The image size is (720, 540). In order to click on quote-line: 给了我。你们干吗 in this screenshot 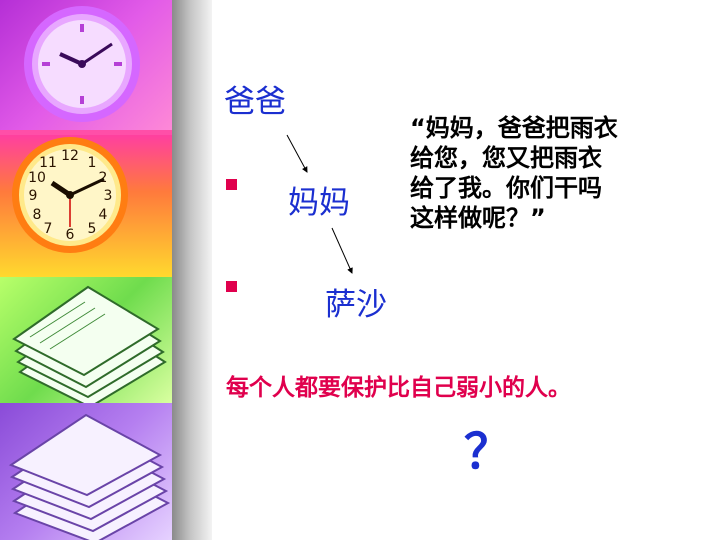, I will do `click(506, 188)`.